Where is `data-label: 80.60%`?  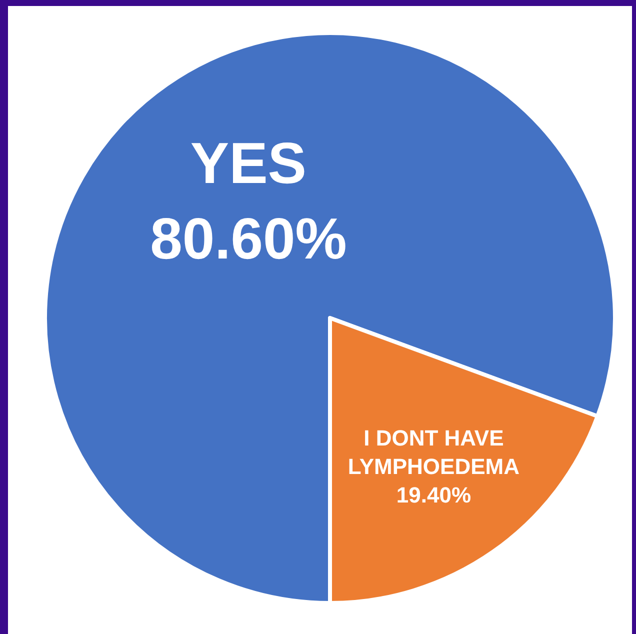
data-label: 80.60% is located at coordinates (248, 239).